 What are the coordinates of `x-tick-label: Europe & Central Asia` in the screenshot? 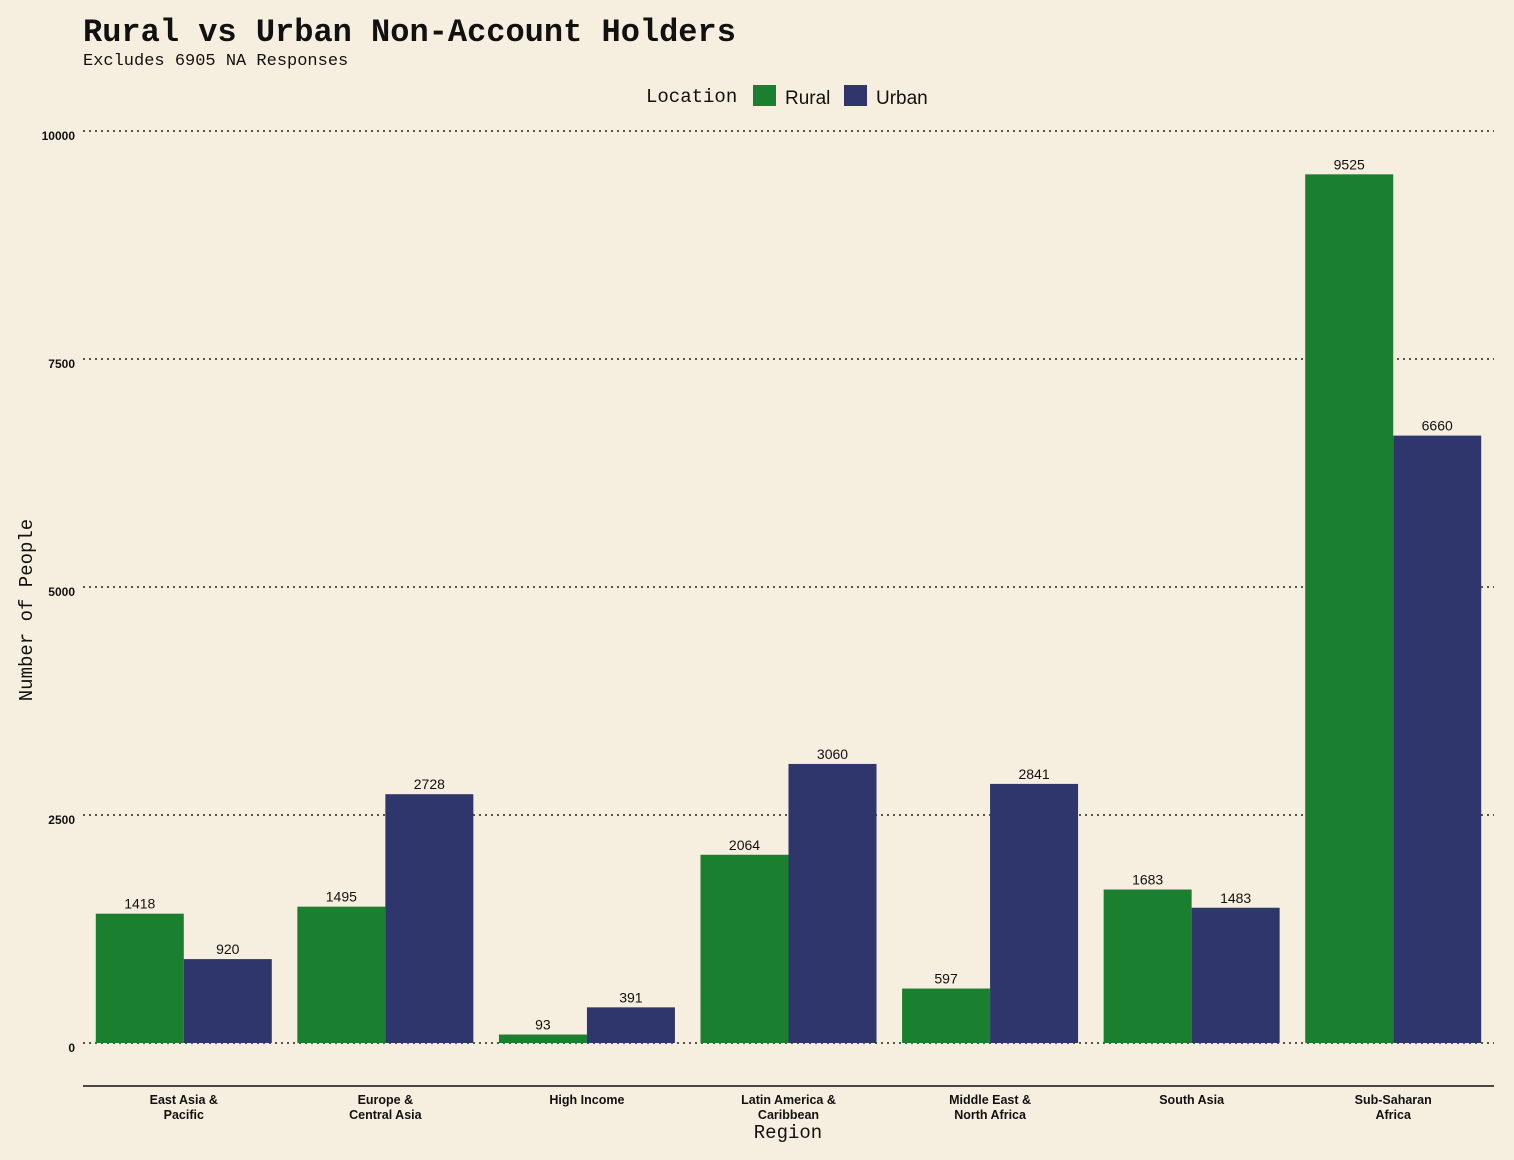 It's located at (386, 1107).